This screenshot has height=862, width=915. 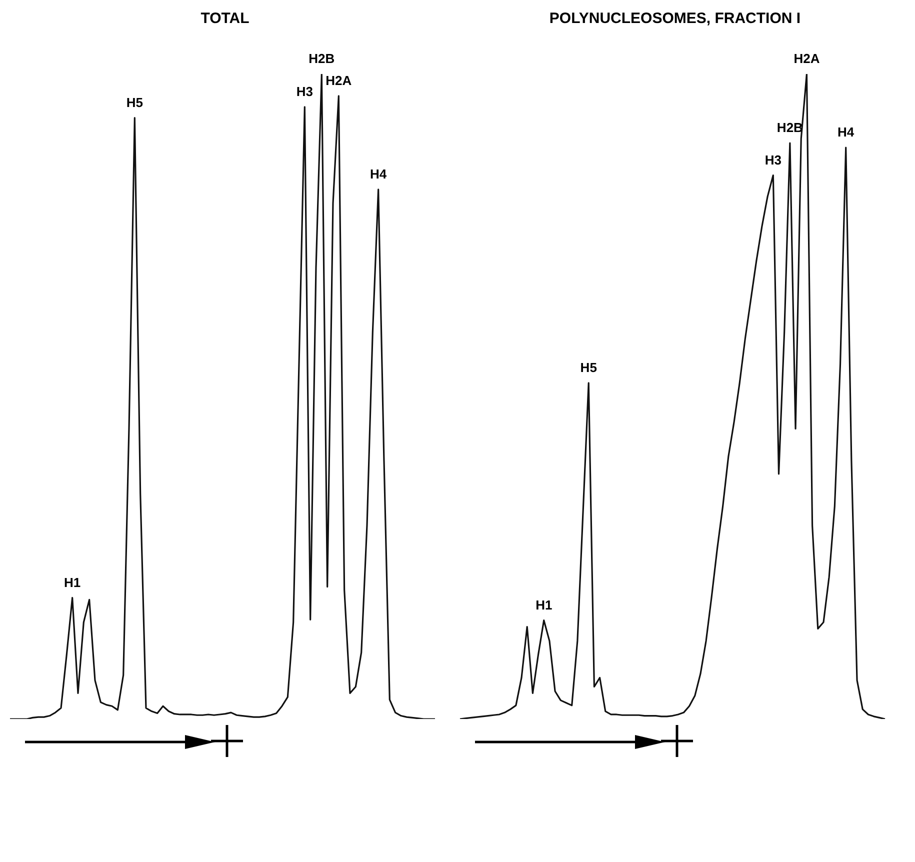 I want to click on annotation: H2A, so click(x=339, y=80).